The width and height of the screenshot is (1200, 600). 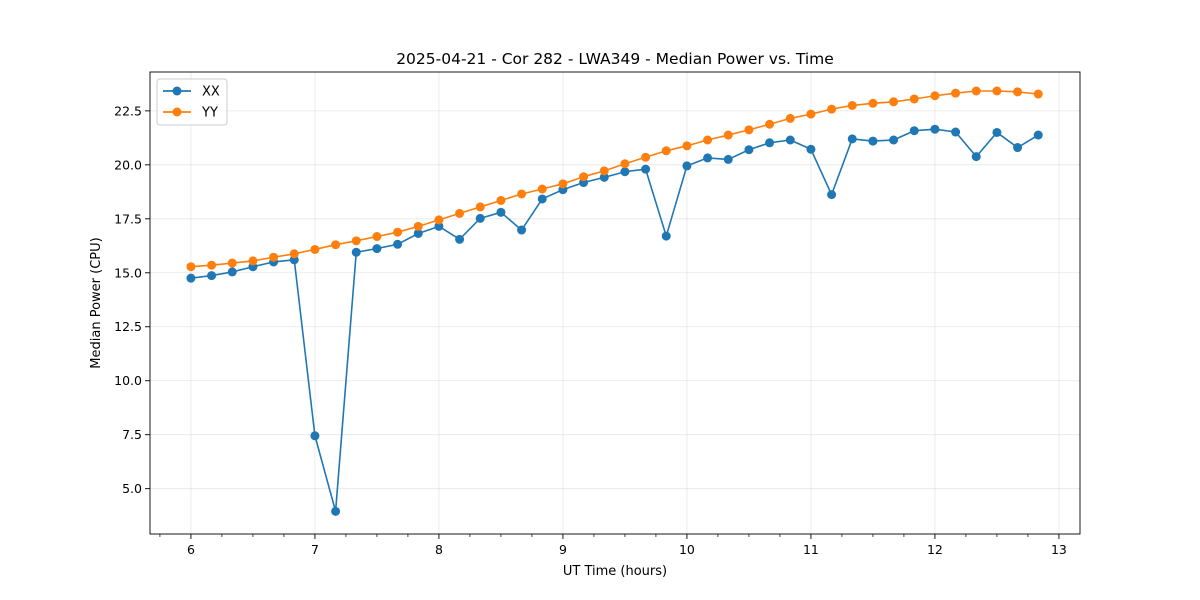 I want to click on x-tick-label: 6, so click(x=191, y=549).